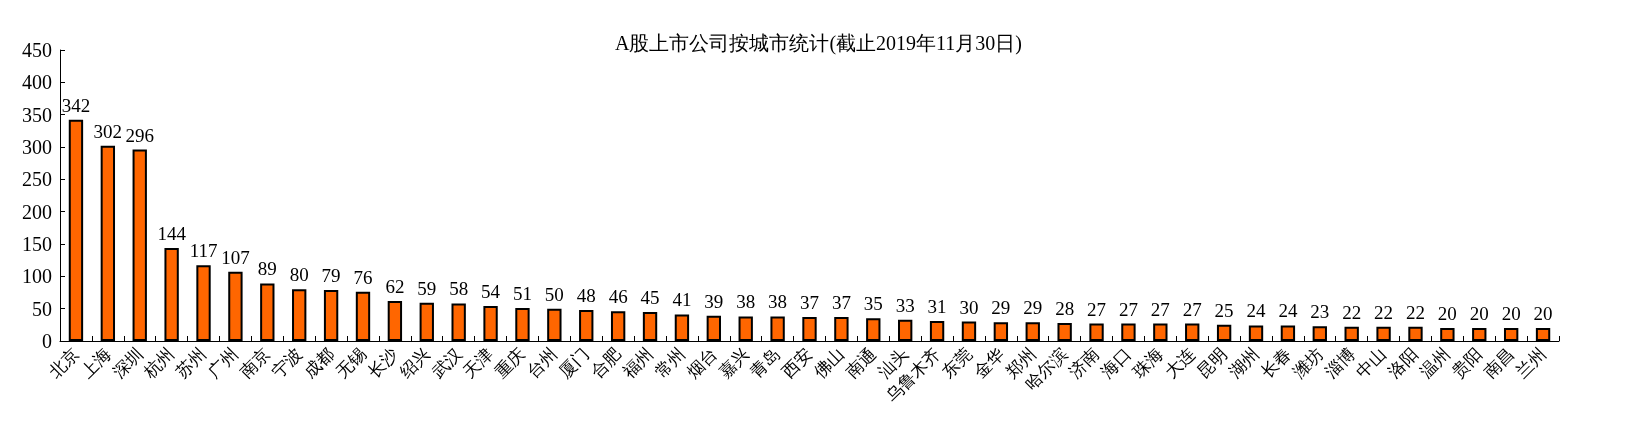  Describe the element at coordinates (47, 341) in the screenshot. I see `y-tick-label: 0` at that location.